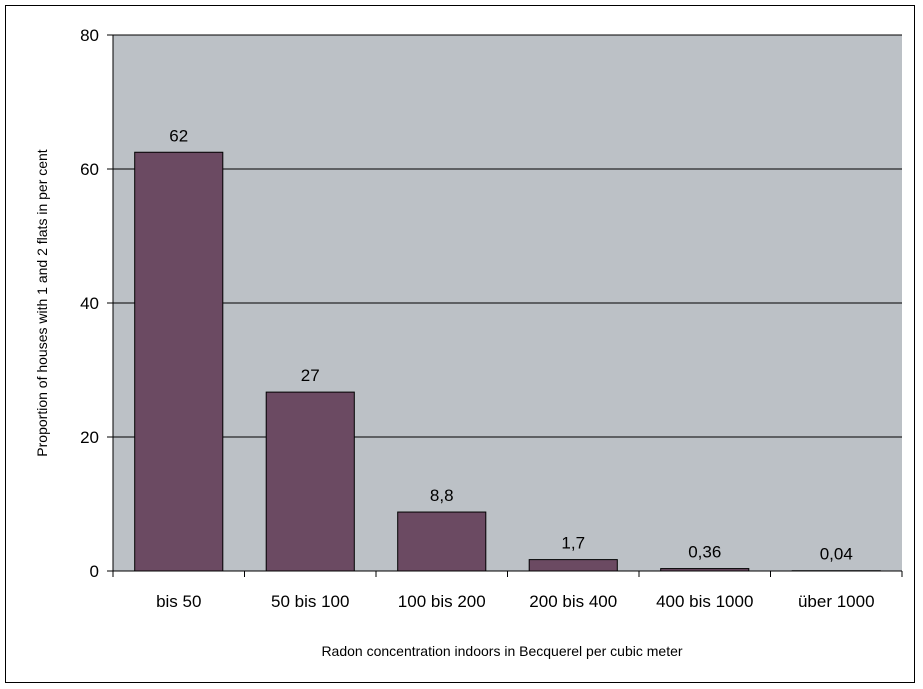 This screenshot has height=689, width=923. Describe the element at coordinates (310, 375) in the screenshot. I see `data-label: 27` at that location.